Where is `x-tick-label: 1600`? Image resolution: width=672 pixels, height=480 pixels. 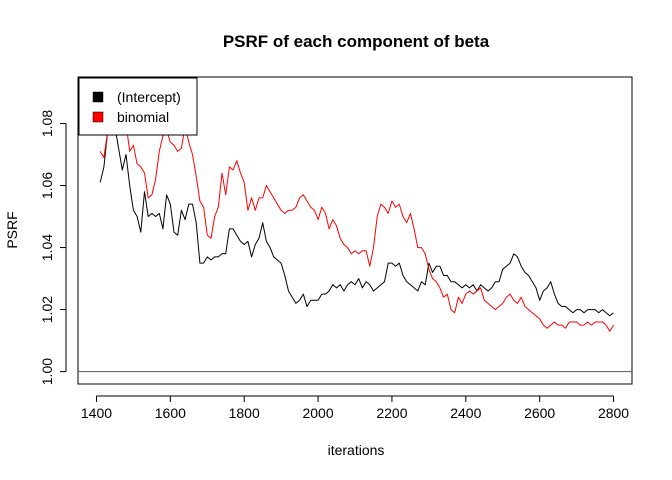 x-tick-label: 1600 is located at coordinates (170, 413).